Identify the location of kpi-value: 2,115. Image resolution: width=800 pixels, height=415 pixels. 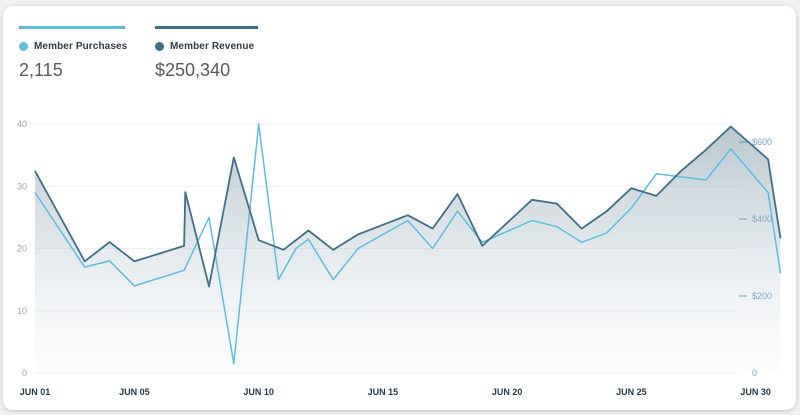
(41, 70).